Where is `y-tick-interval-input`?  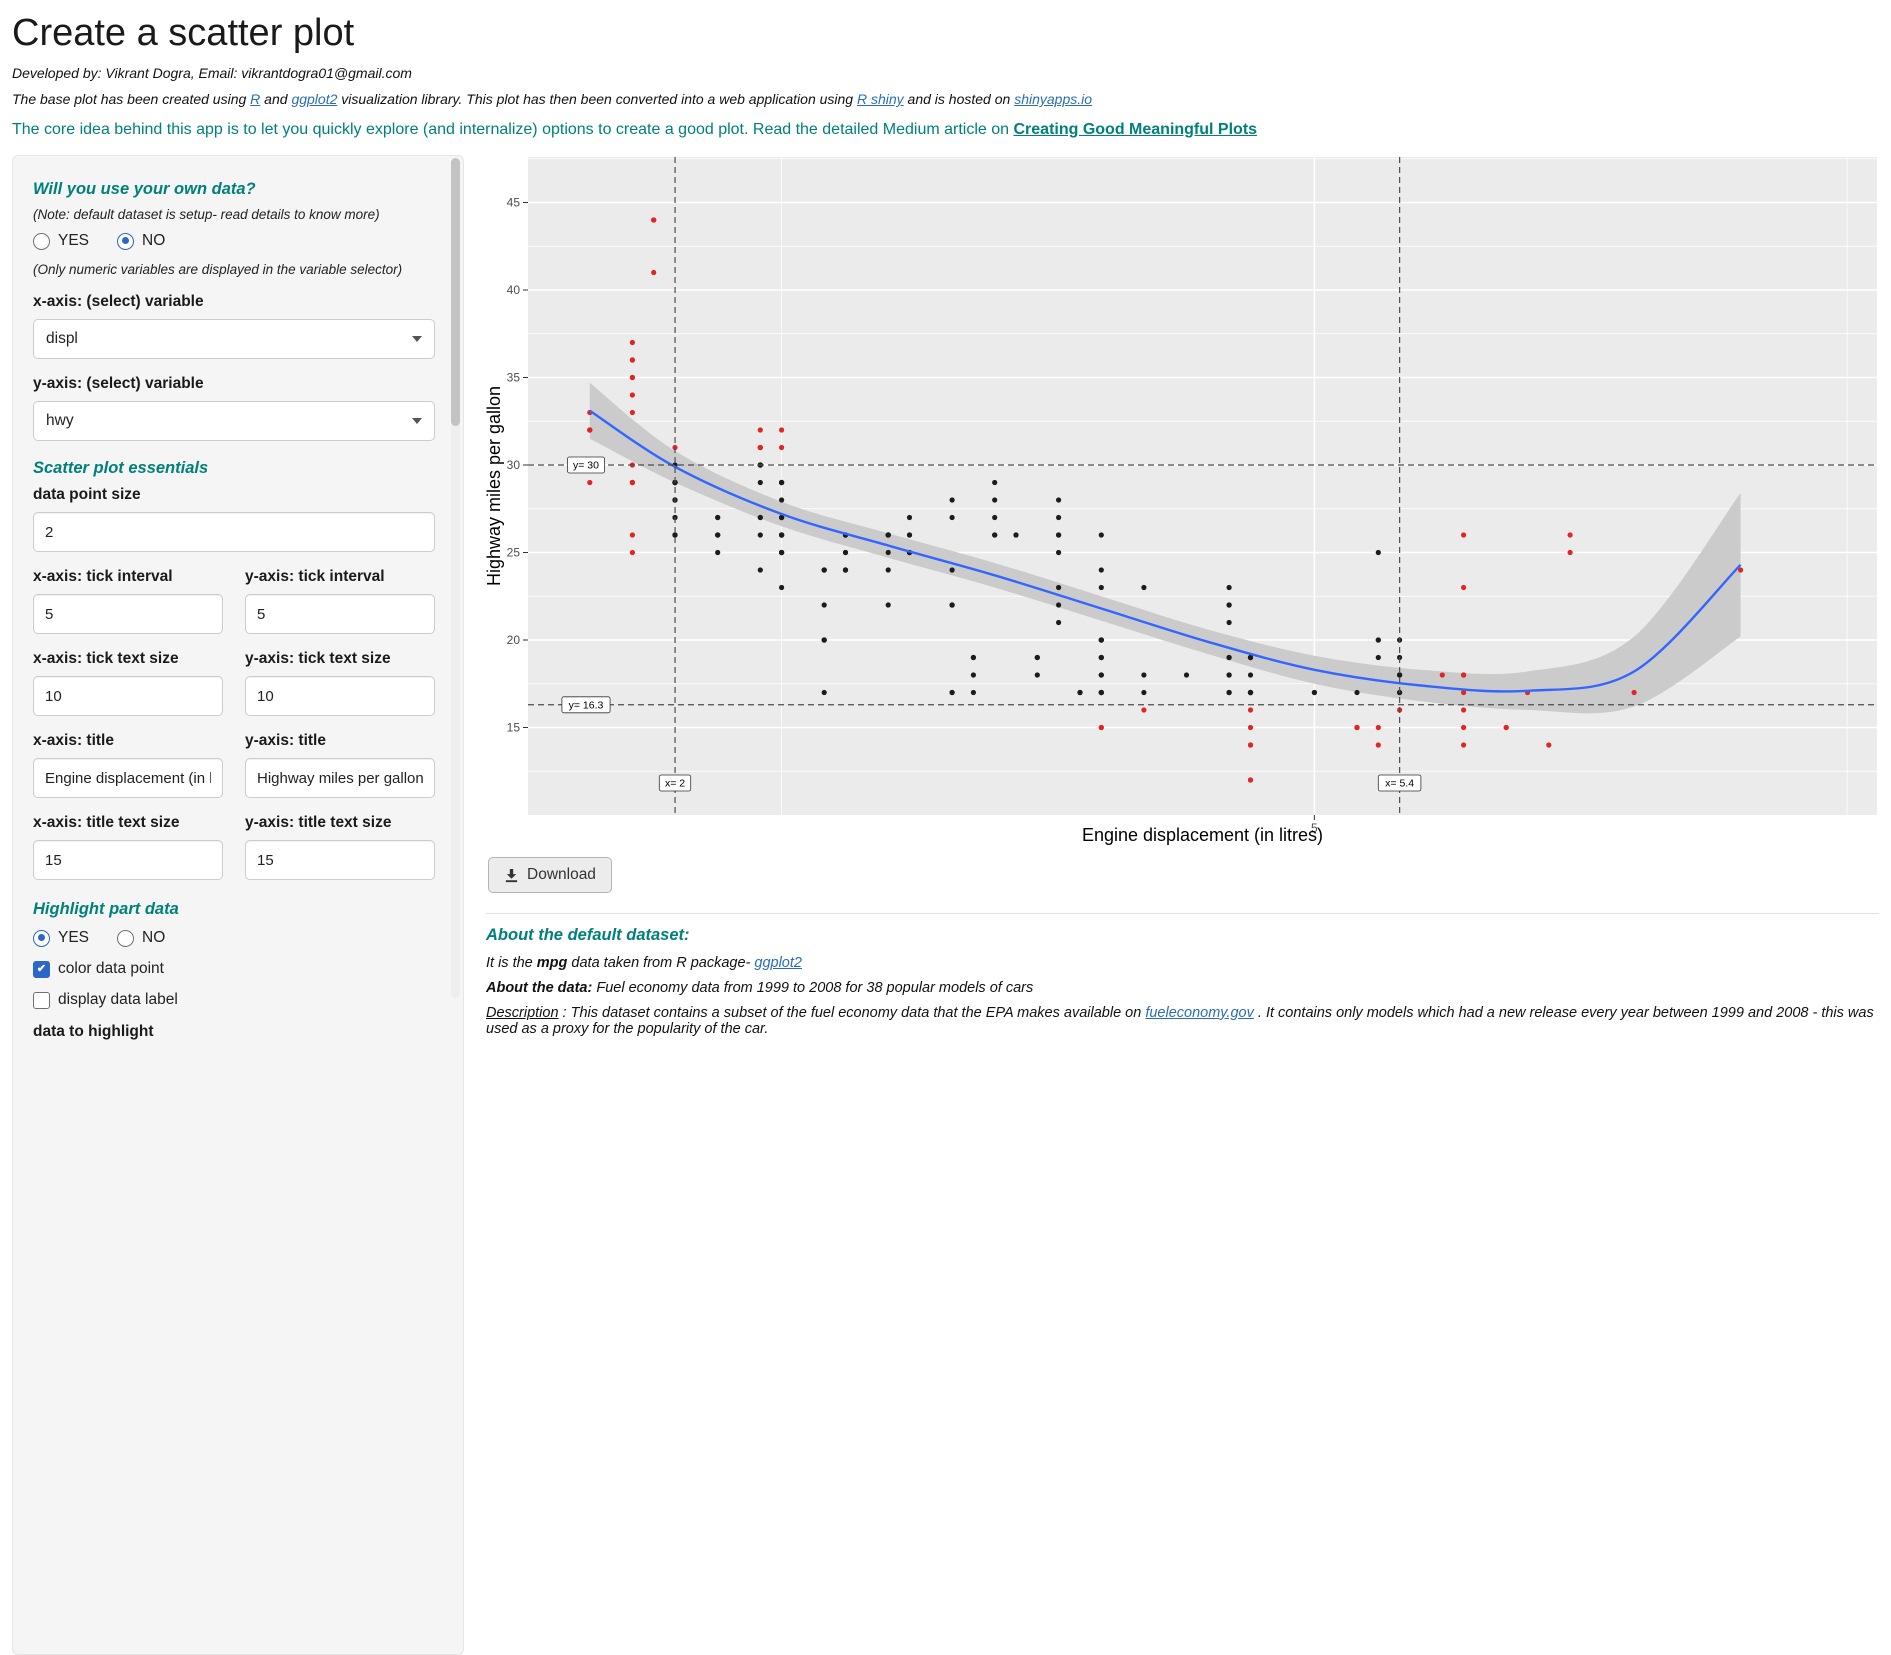 y-tick-interval-input is located at coordinates (340, 614).